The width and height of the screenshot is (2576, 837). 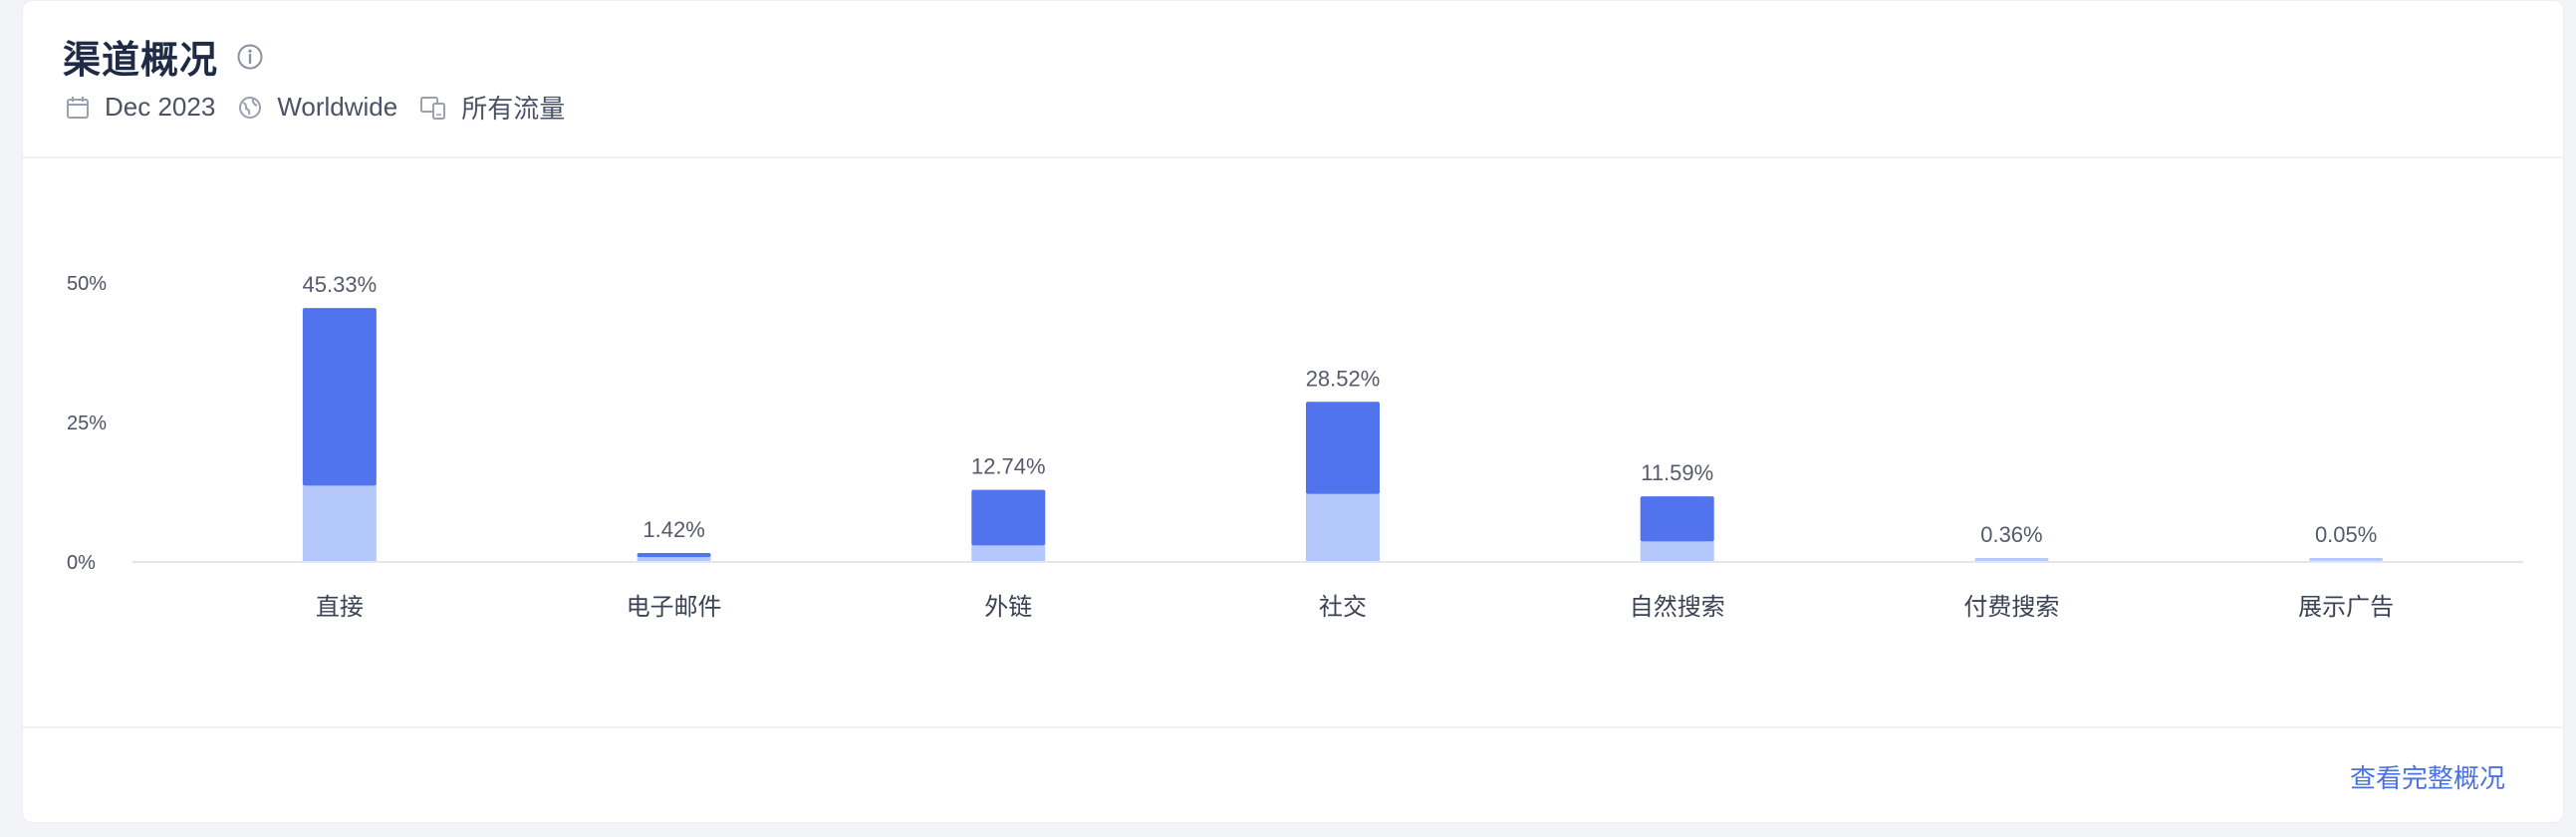 What do you see at coordinates (250, 107) in the screenshot?
I see `globe-icon` at bounding box center [250, 107].